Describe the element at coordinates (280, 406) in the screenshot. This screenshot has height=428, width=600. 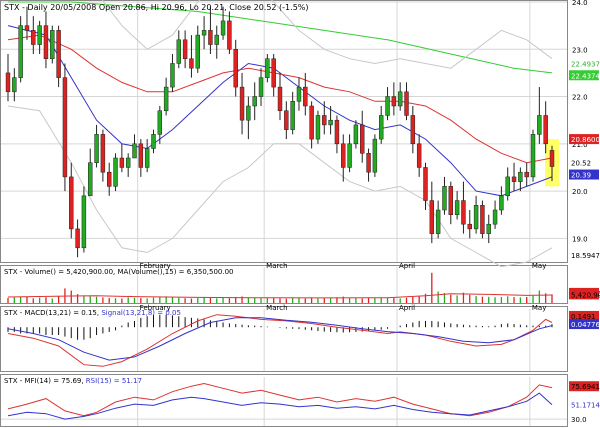
I see `rsi-line` at that location.